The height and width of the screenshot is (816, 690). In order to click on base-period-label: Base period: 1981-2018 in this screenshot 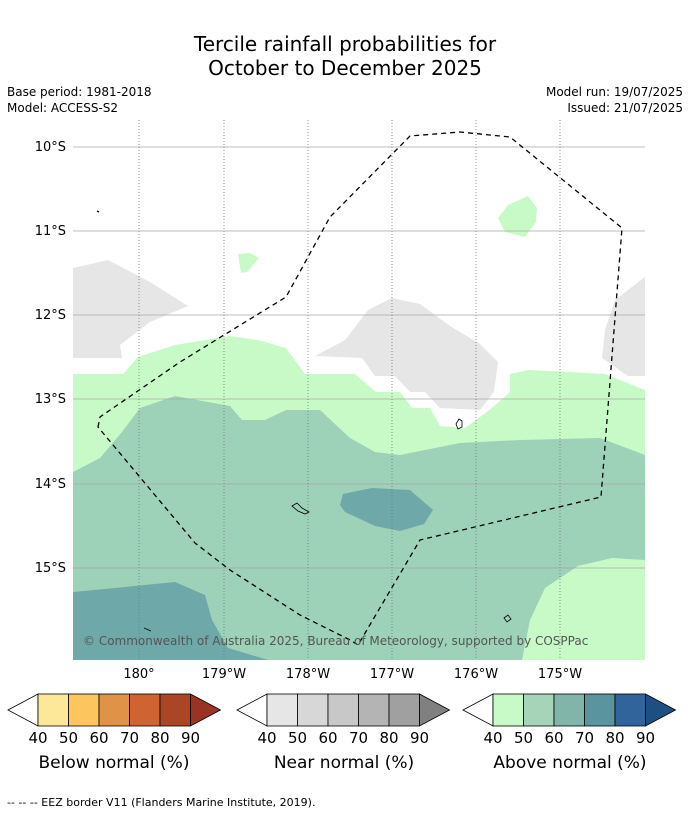, I will do `click(79, 92)`.